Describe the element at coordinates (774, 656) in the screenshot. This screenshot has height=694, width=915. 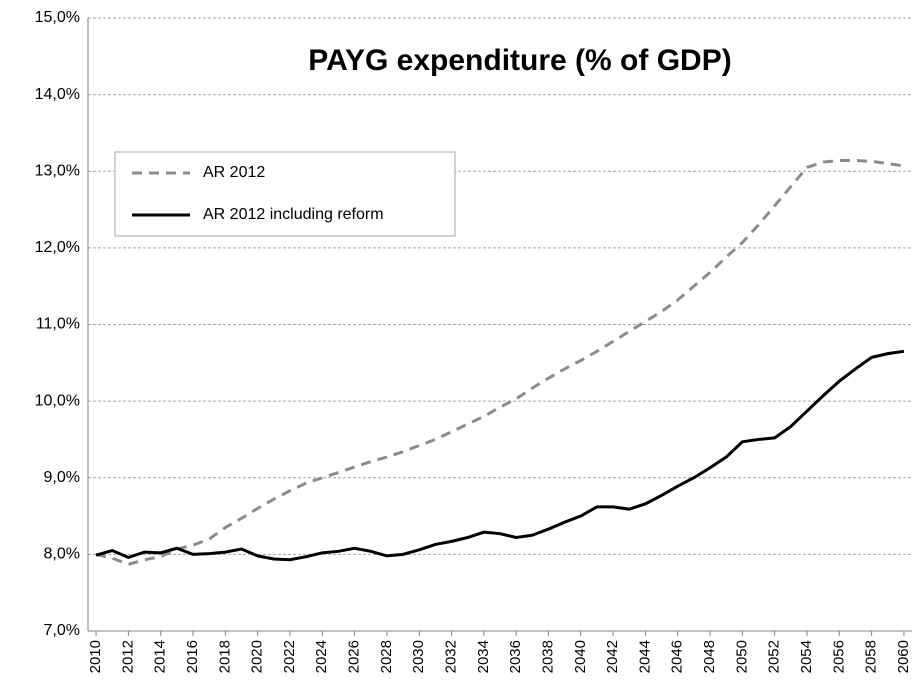
I see `x-tick-label: 2052` at that location.